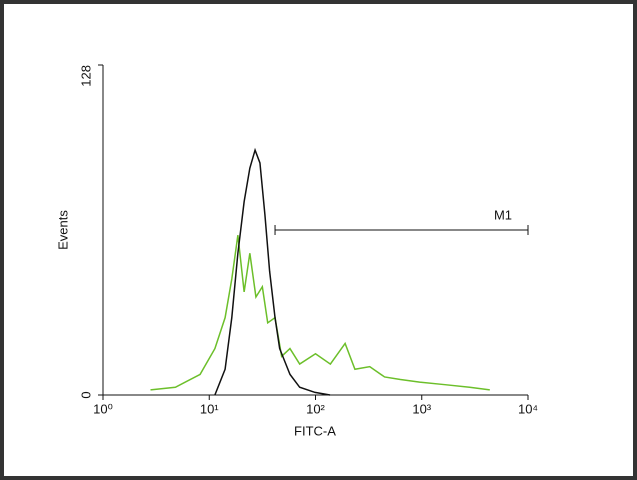  What do you see at coordinates (421, 408) in the screenshot?
I see `x-tick-label: 10³` at bounding box center [421, 408].